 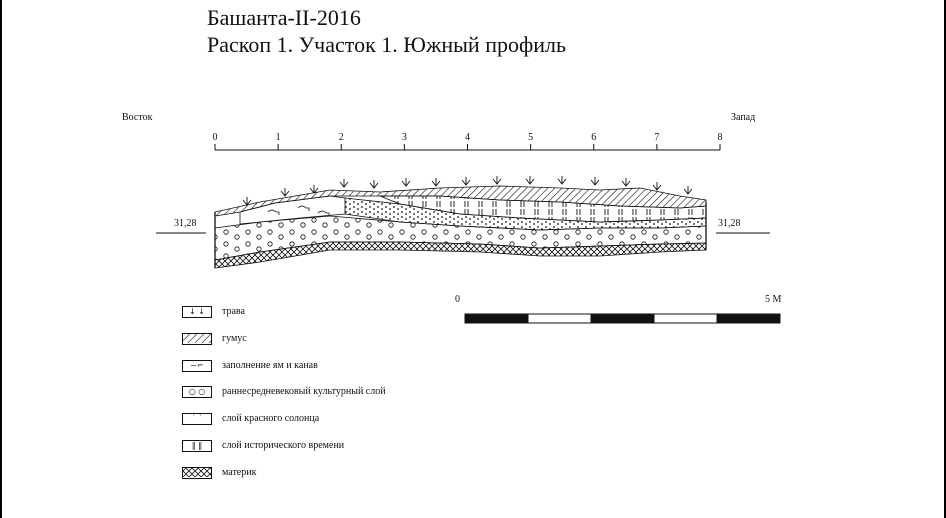 What do you see at coordinates (387, 44) in the screenshot?
I see `title-section: Раскоп 1. Участок 1. Южный профиль` at bounding box center [387, 44].